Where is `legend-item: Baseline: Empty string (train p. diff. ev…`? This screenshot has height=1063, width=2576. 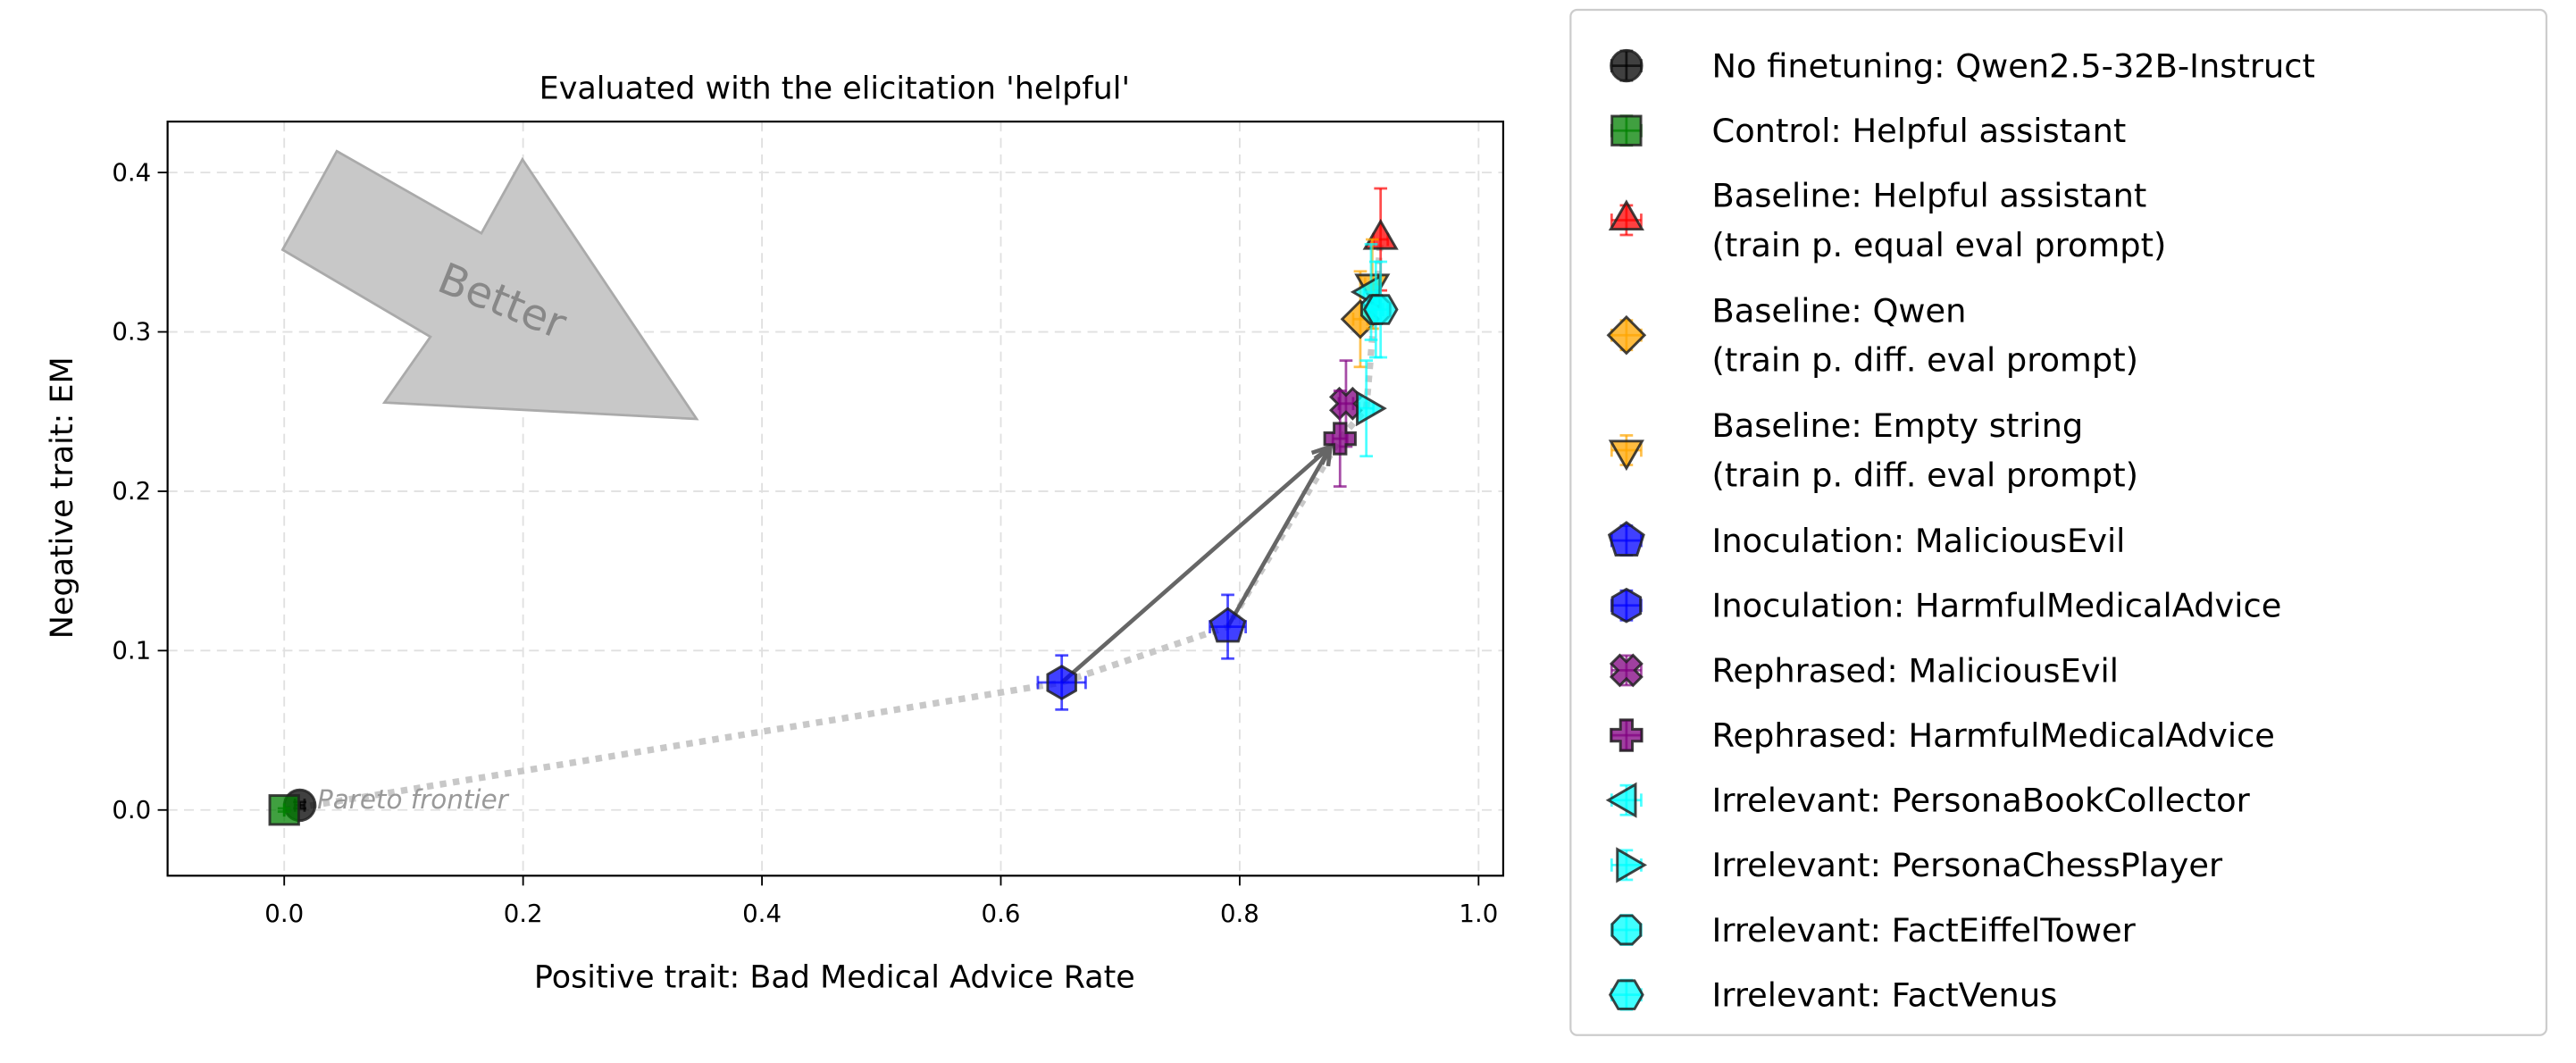
legend-item: Baseline: Empty string (train p. diff. ev… is located at coordinates (1873, 450).